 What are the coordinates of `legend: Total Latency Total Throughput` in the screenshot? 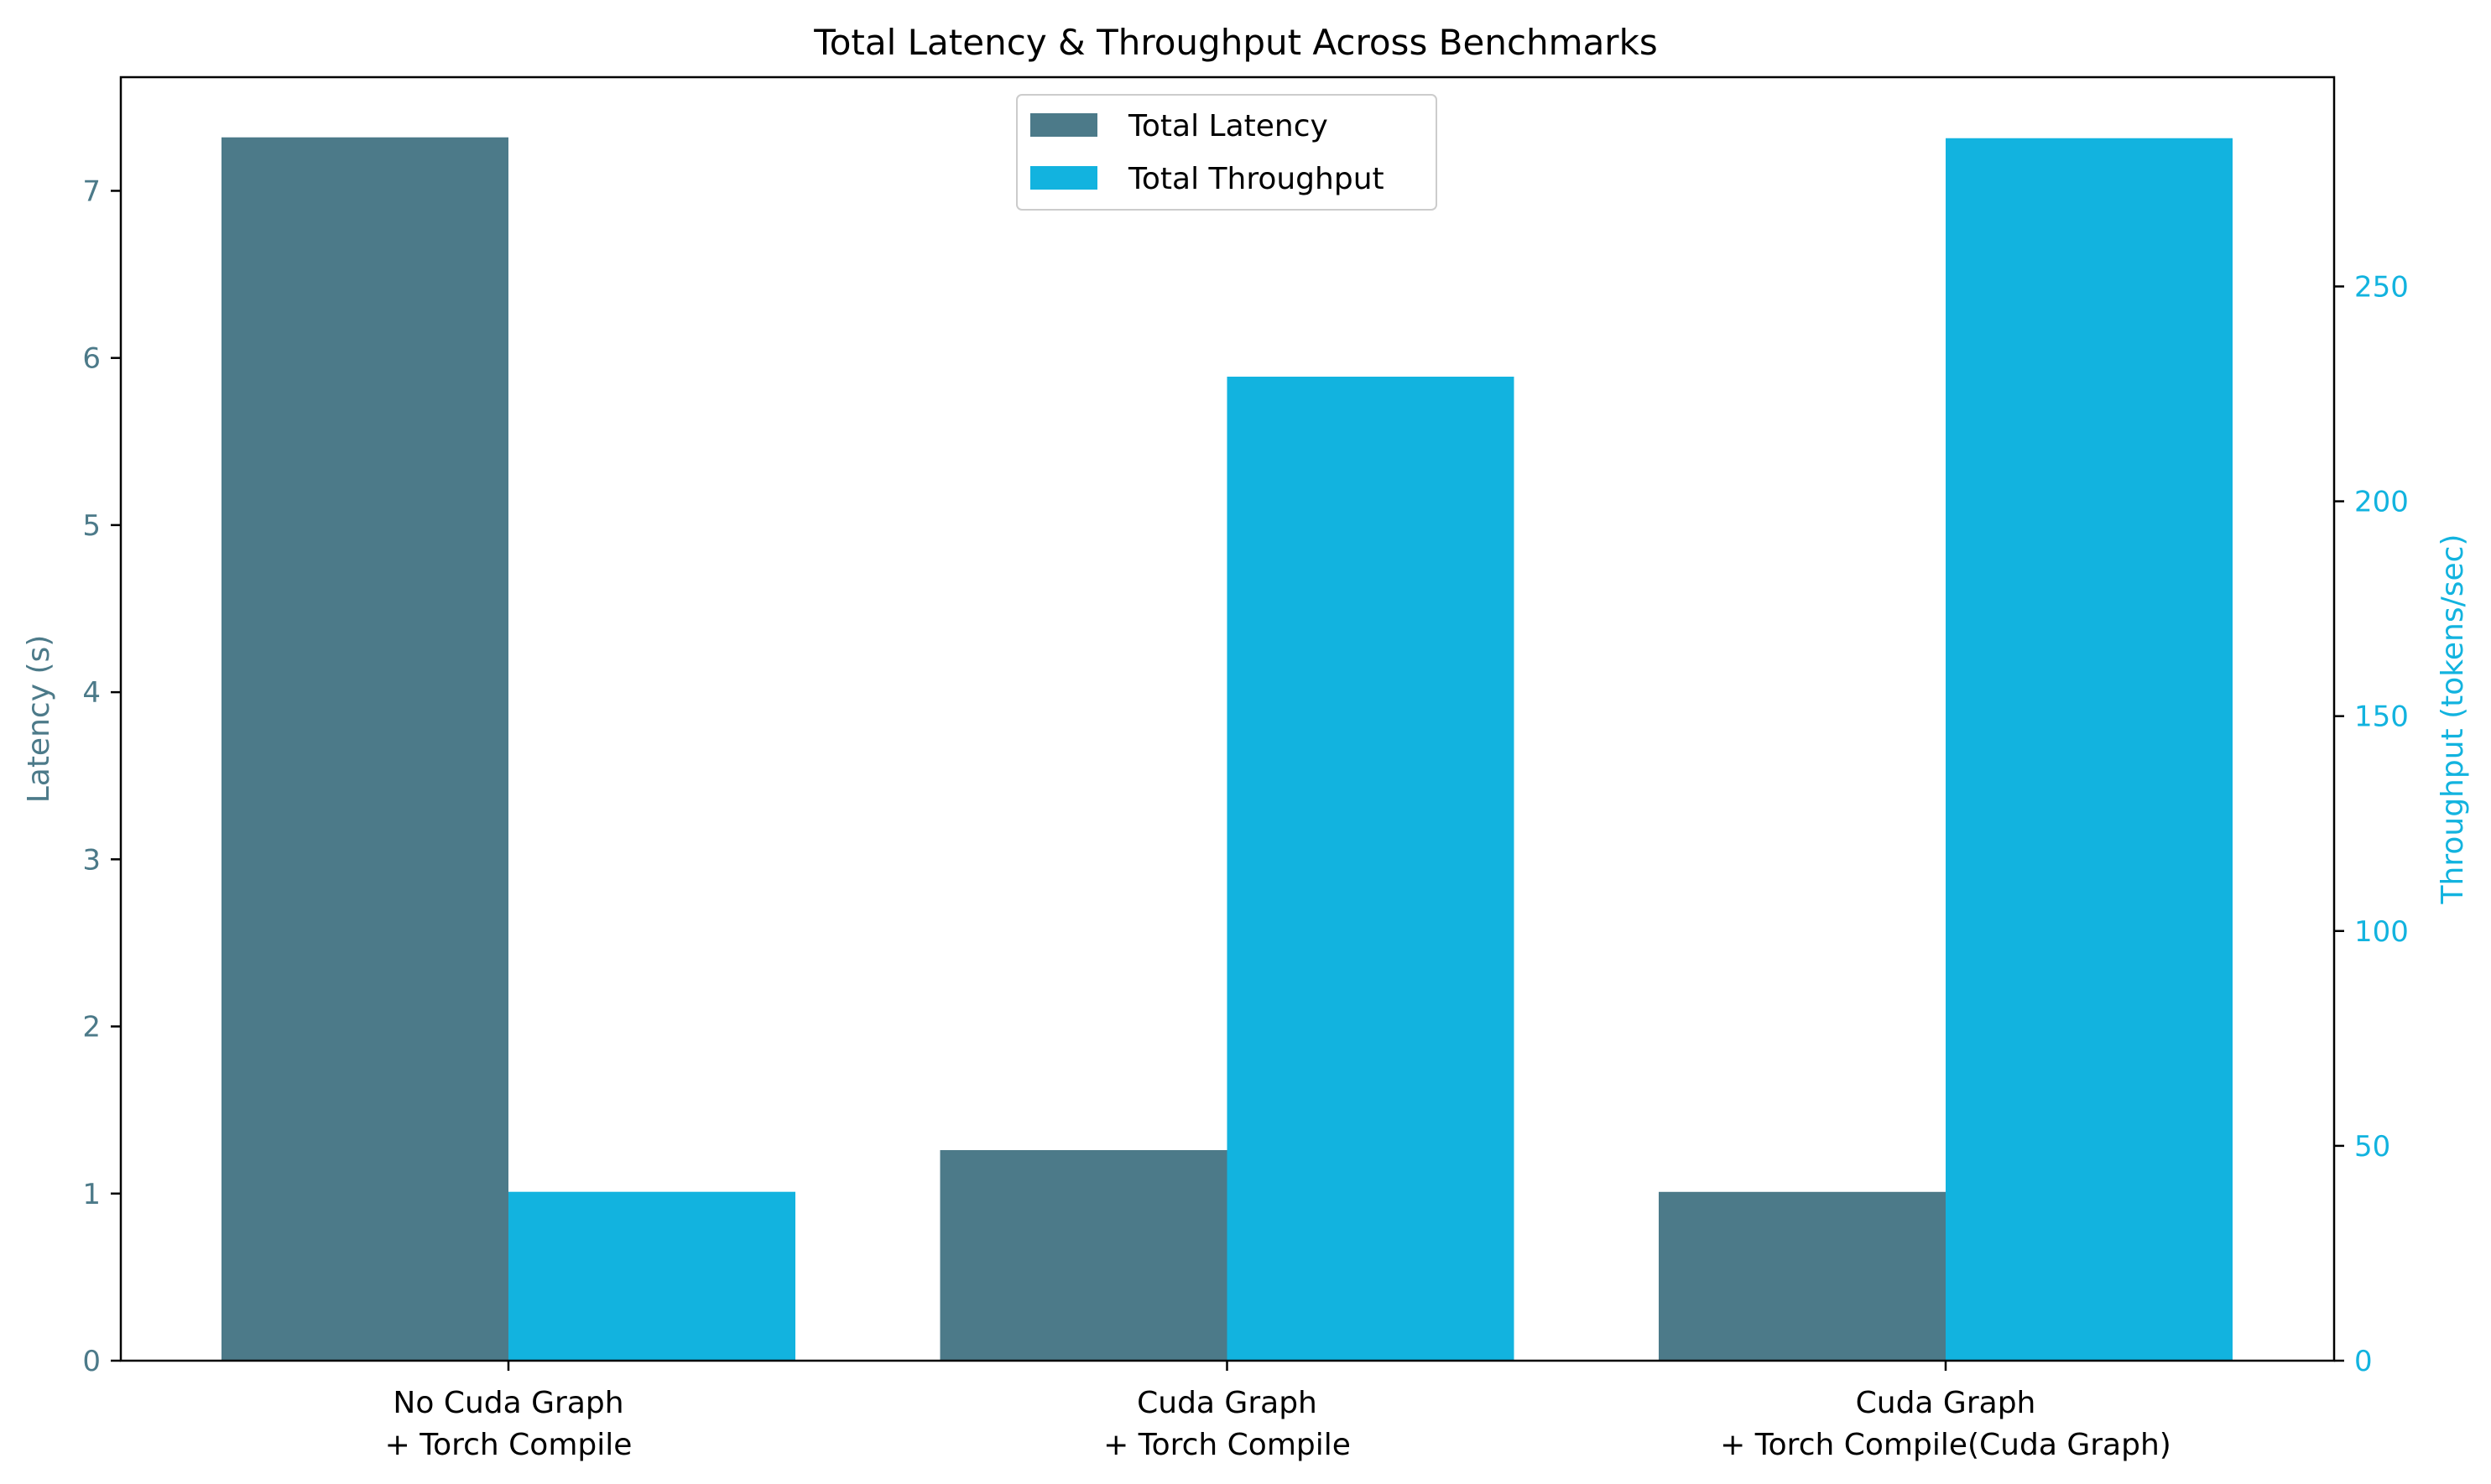 It's located at (1226, 152).